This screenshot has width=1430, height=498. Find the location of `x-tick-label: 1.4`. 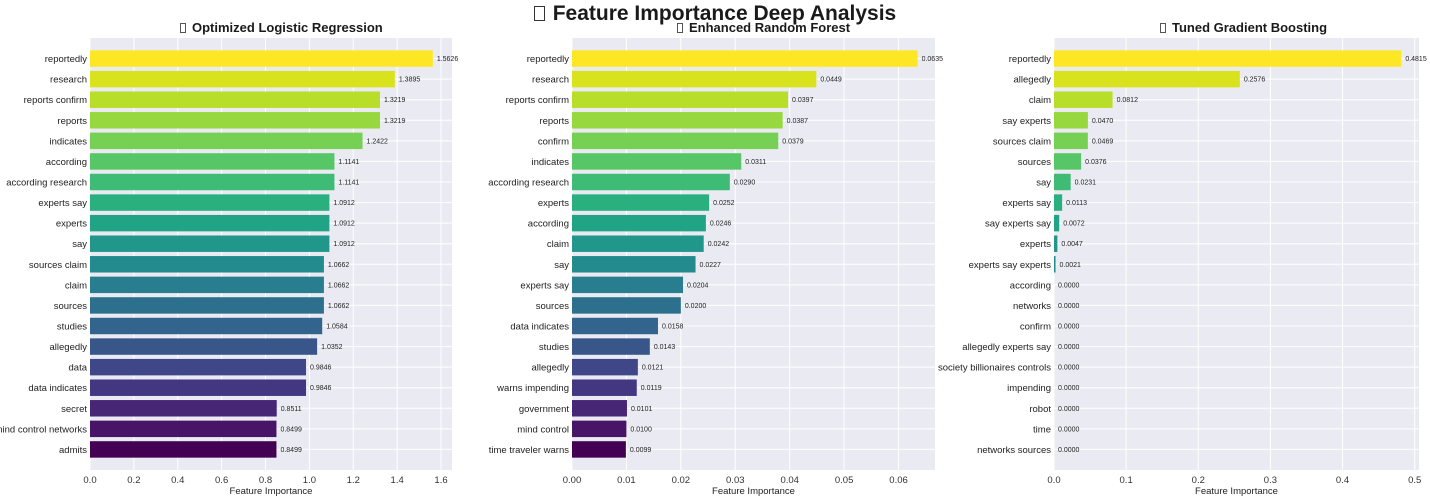

x-tick-label: 1.4 is located at coordinates (397, 480).